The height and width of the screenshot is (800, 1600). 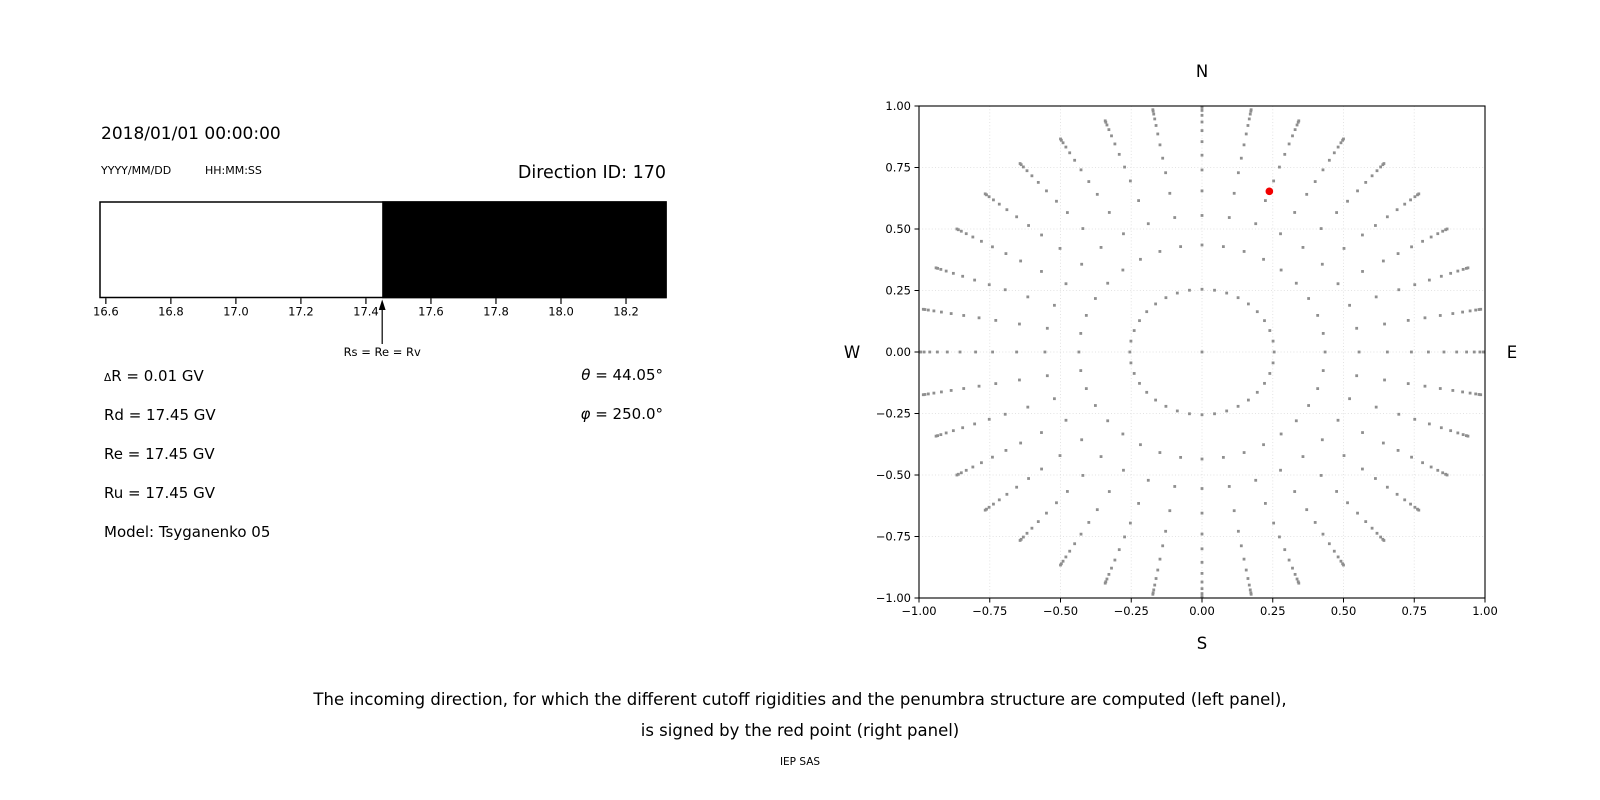 What do you see at coordinates (585, 414) in the screenshot?
I see `phi-symbol: φ` at bounding box center [585, 414].